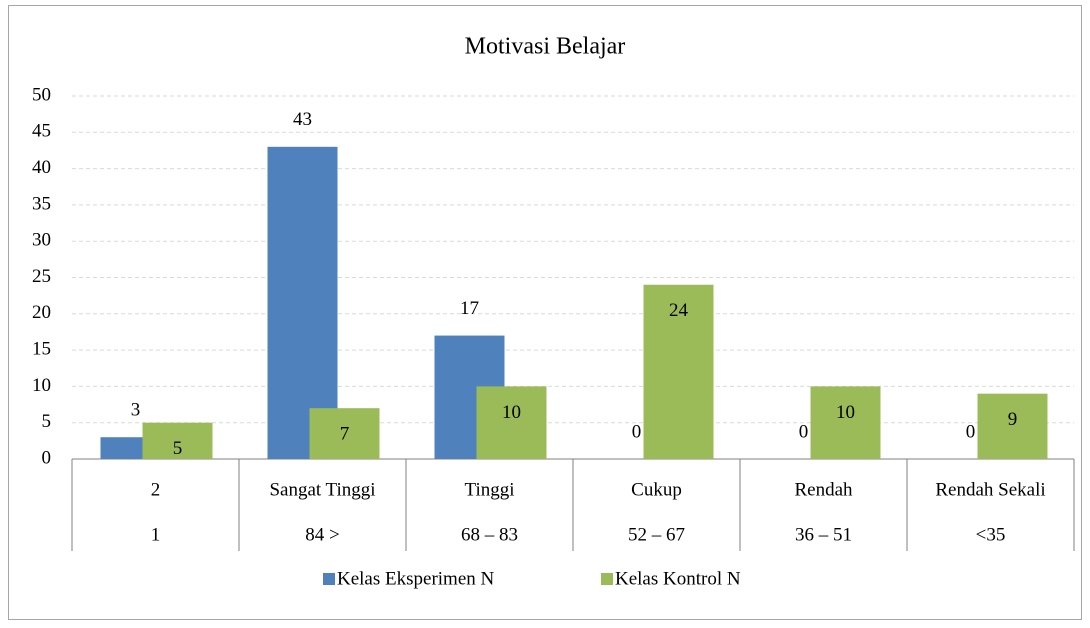 Image resolution: width=1090 pixels, height=628 pixels. I want to click on y-tick-label: 10, so click(41, 385).